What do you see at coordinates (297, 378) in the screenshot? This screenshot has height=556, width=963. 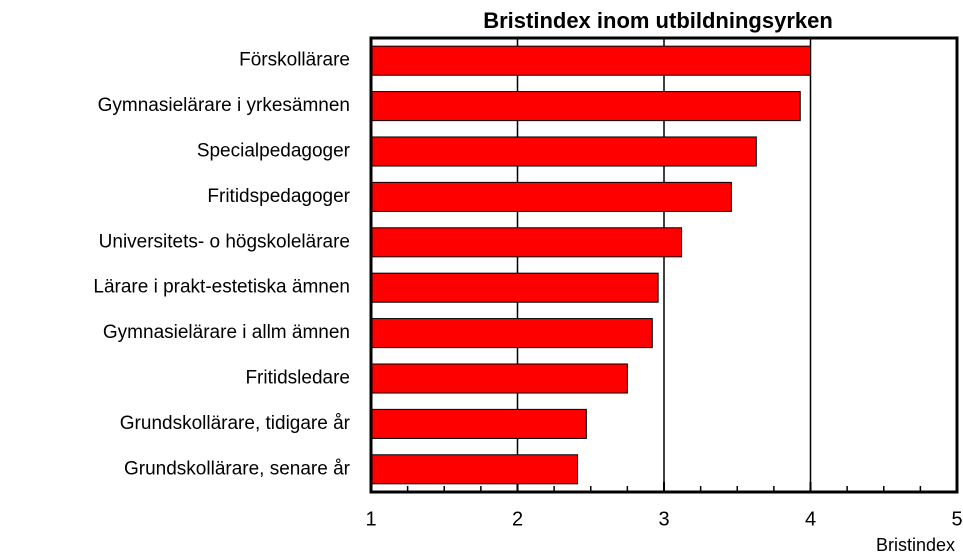 I see `y-tick-label: Fritidsledare` at bounding box center [297, 378].